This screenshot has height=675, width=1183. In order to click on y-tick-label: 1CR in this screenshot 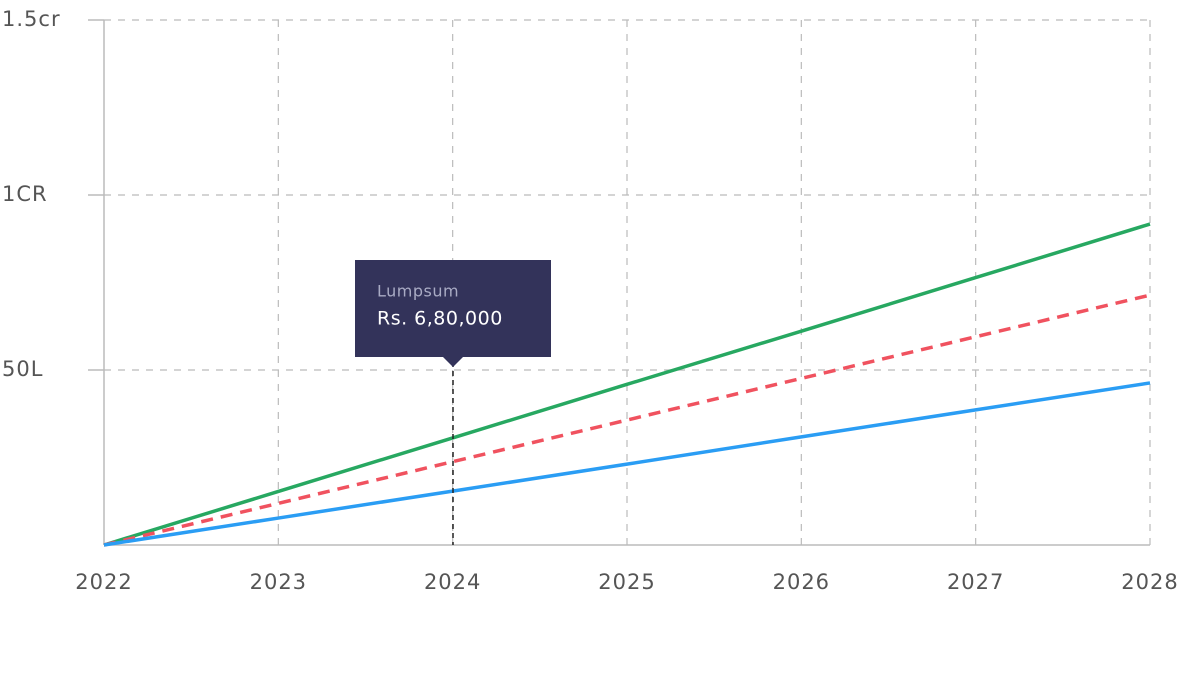, I will do `click(25, 194)`.